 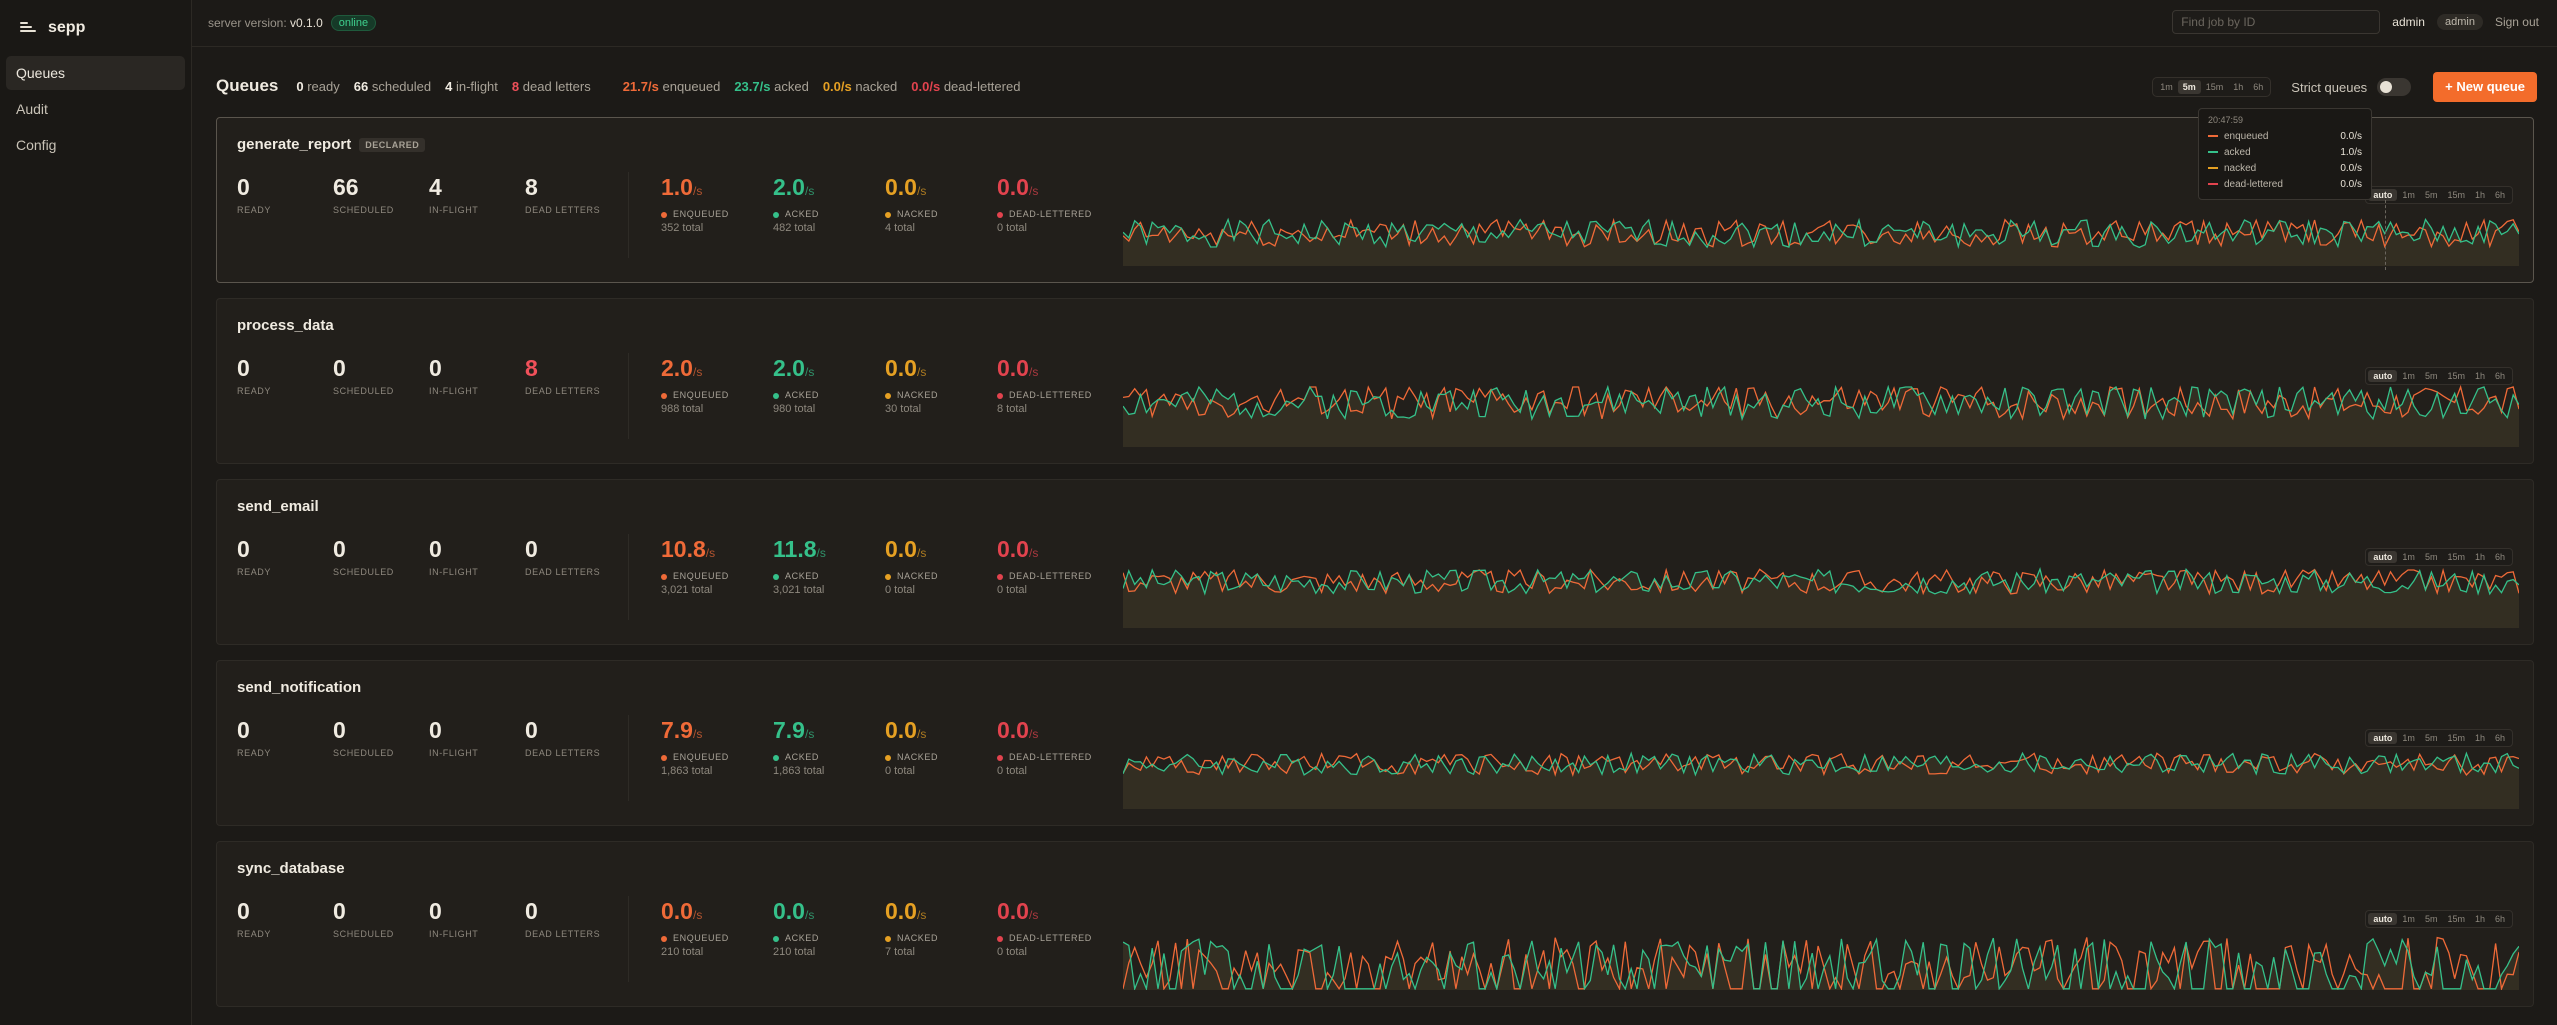 I want to click on range-selector: 1m 5m 15m 1h 6h, so click(x=2212, y=87).